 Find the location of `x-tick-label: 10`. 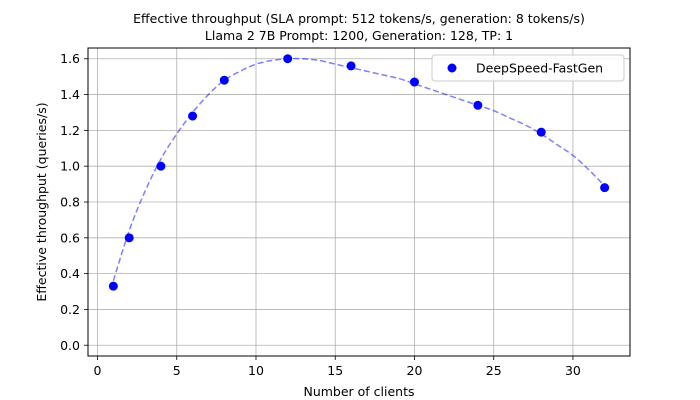

x-tick-label: 10 is located at coordinates (256, 370).